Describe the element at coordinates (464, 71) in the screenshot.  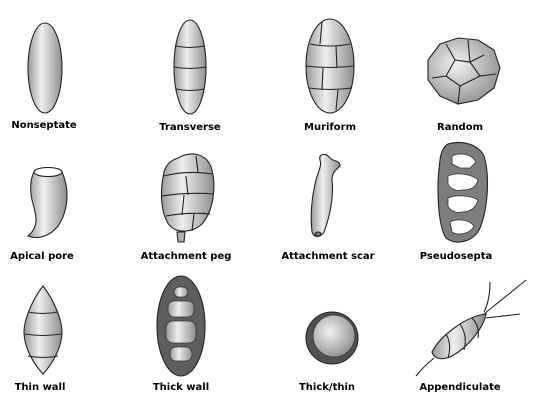
I see `random-spore` at that location.